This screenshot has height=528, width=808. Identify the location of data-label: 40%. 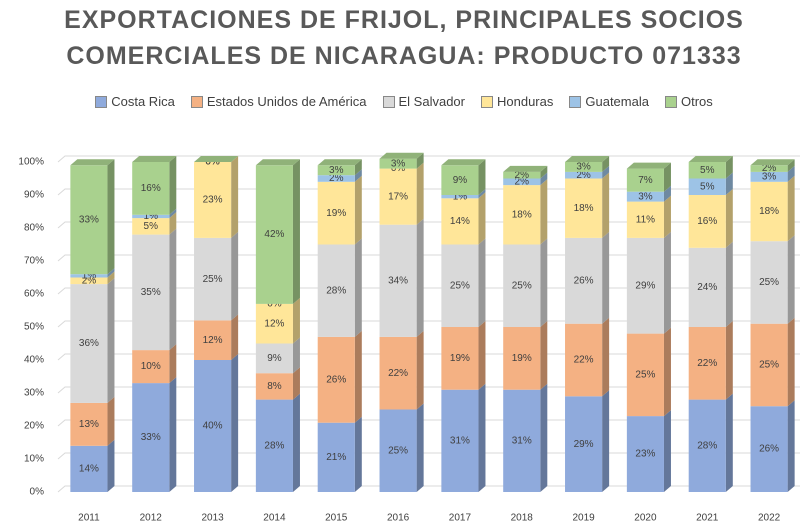
(213, 426).